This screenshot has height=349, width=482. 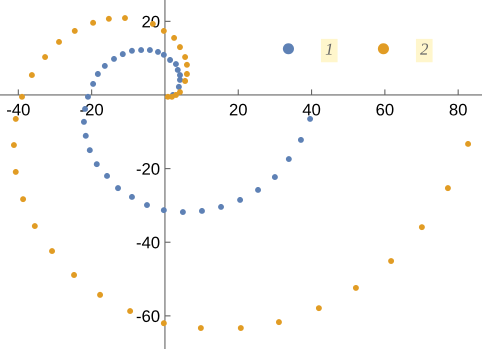 What do you see at coordinates (458, 110) in the screenshot?
I see `x-tick-label: 80` at bounding box center [458, 110].